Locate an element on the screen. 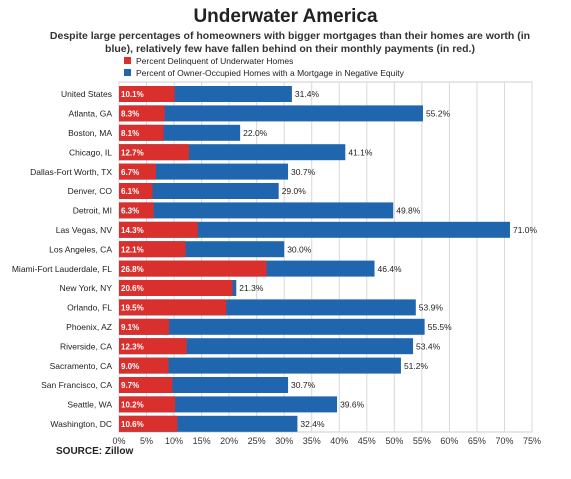 This screenshot has height=479, width=571. x-tick-label: 70% is located at coordinates (504, 441).